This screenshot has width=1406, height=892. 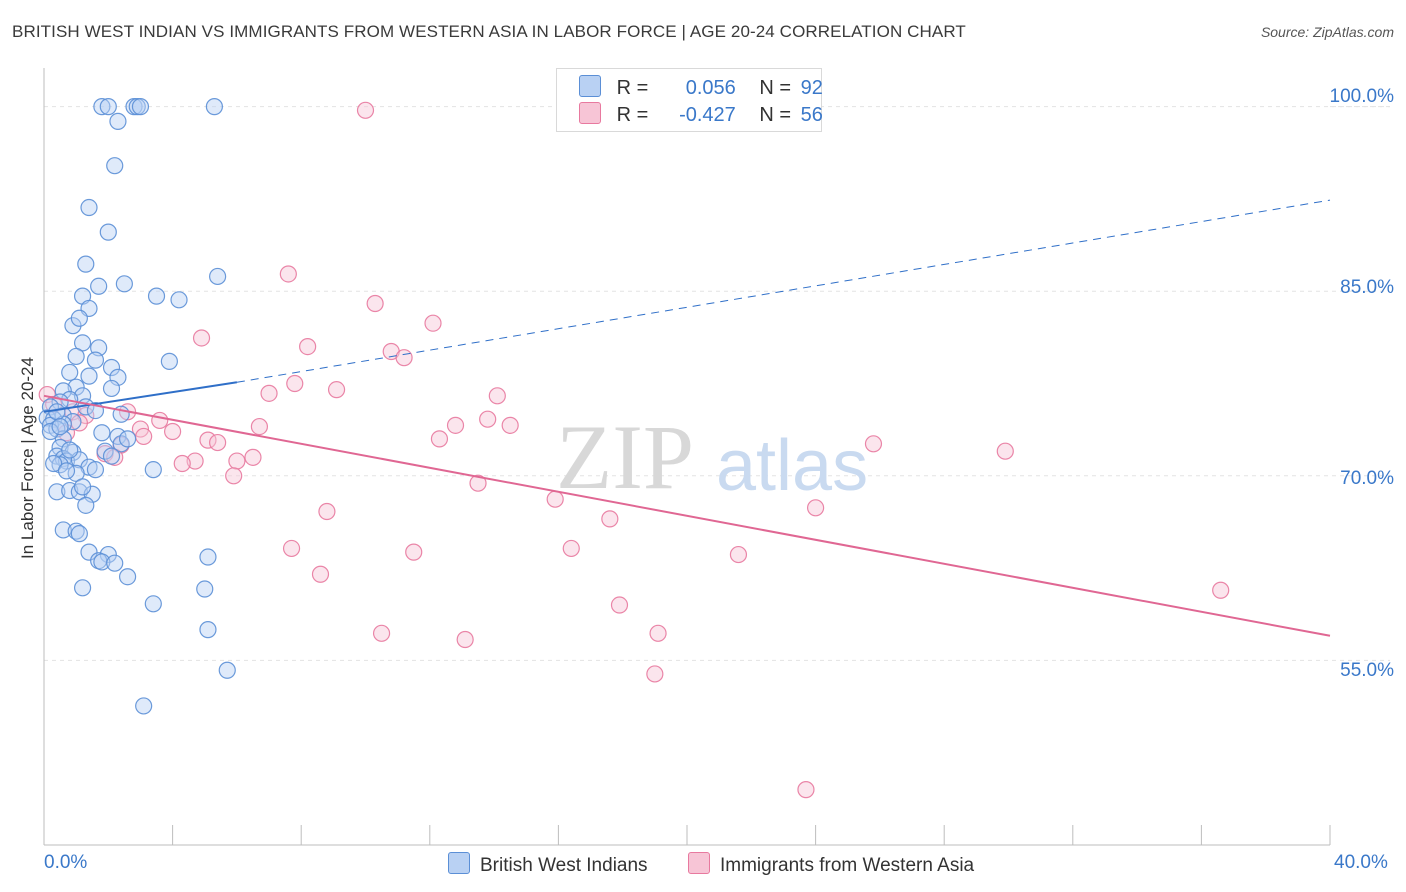 I want to click on source-label: Source: ZipAtlas.com, so click(x=1327, y=32).